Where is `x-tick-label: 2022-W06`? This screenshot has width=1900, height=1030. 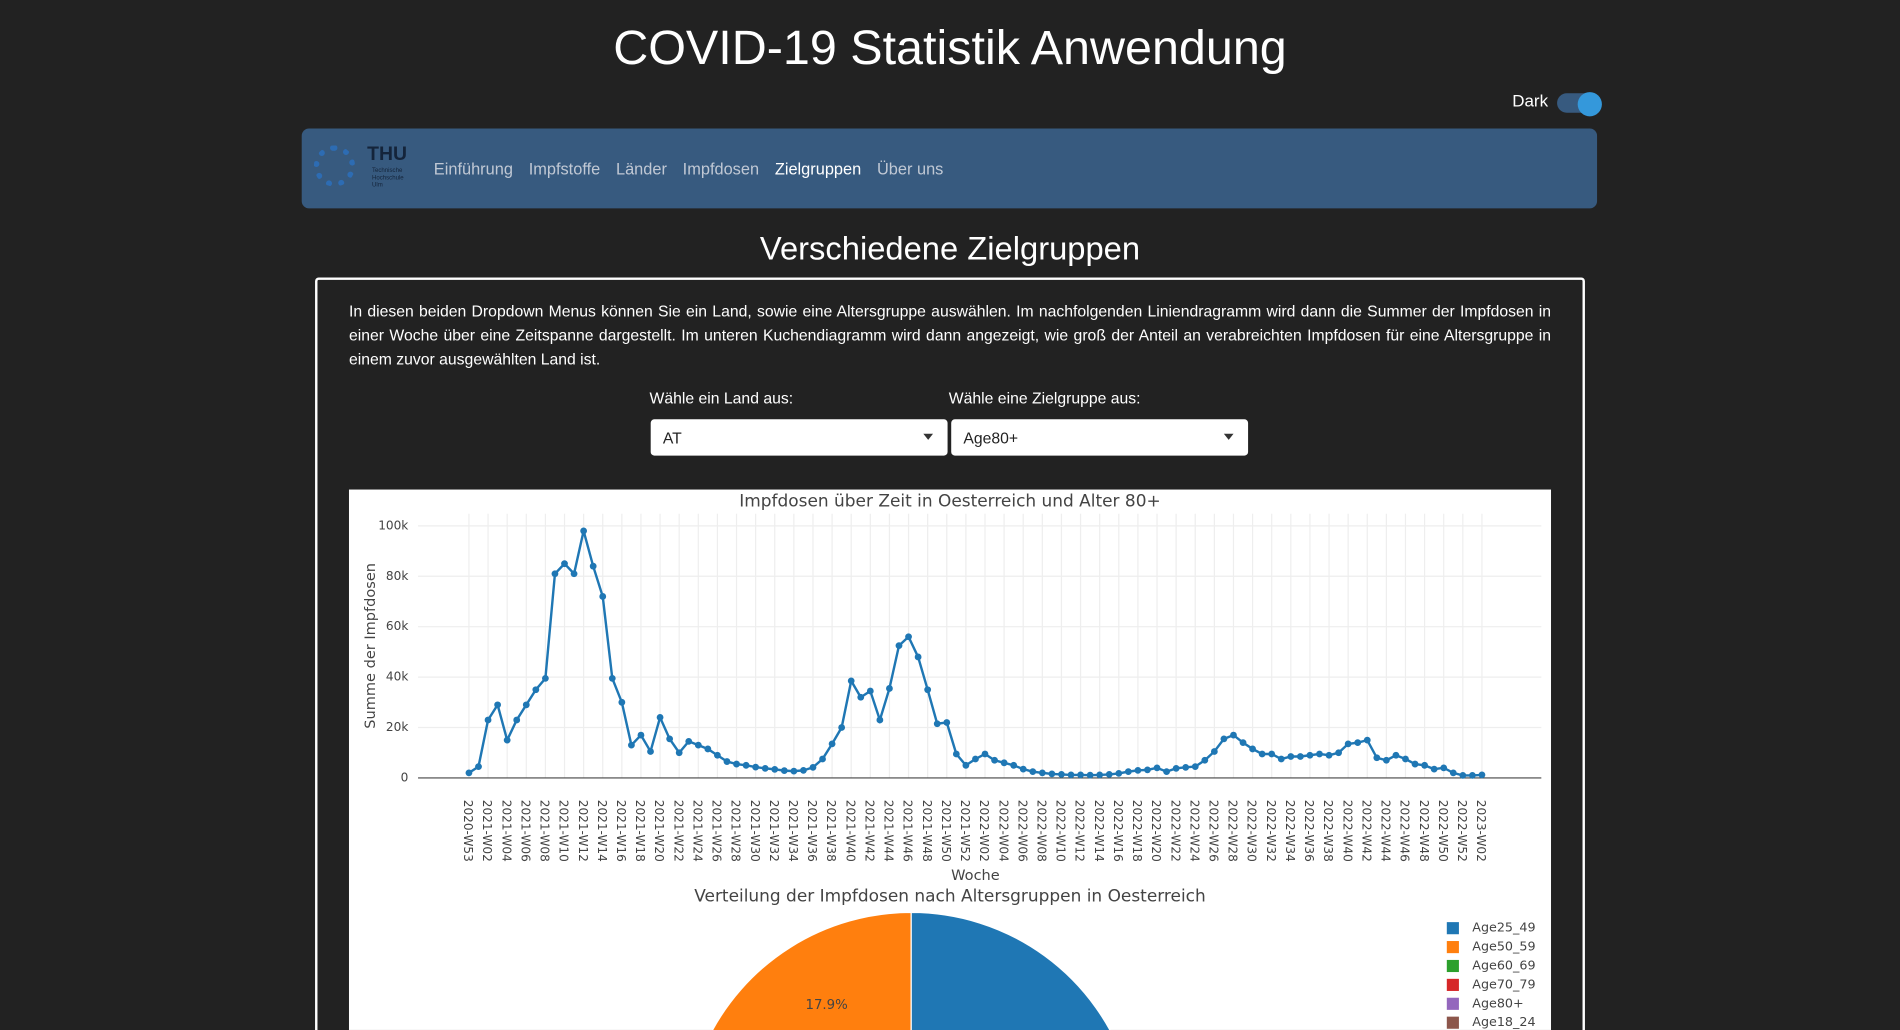
x-tick-label: 2022-W06 is located at coordinates (1022, 831).